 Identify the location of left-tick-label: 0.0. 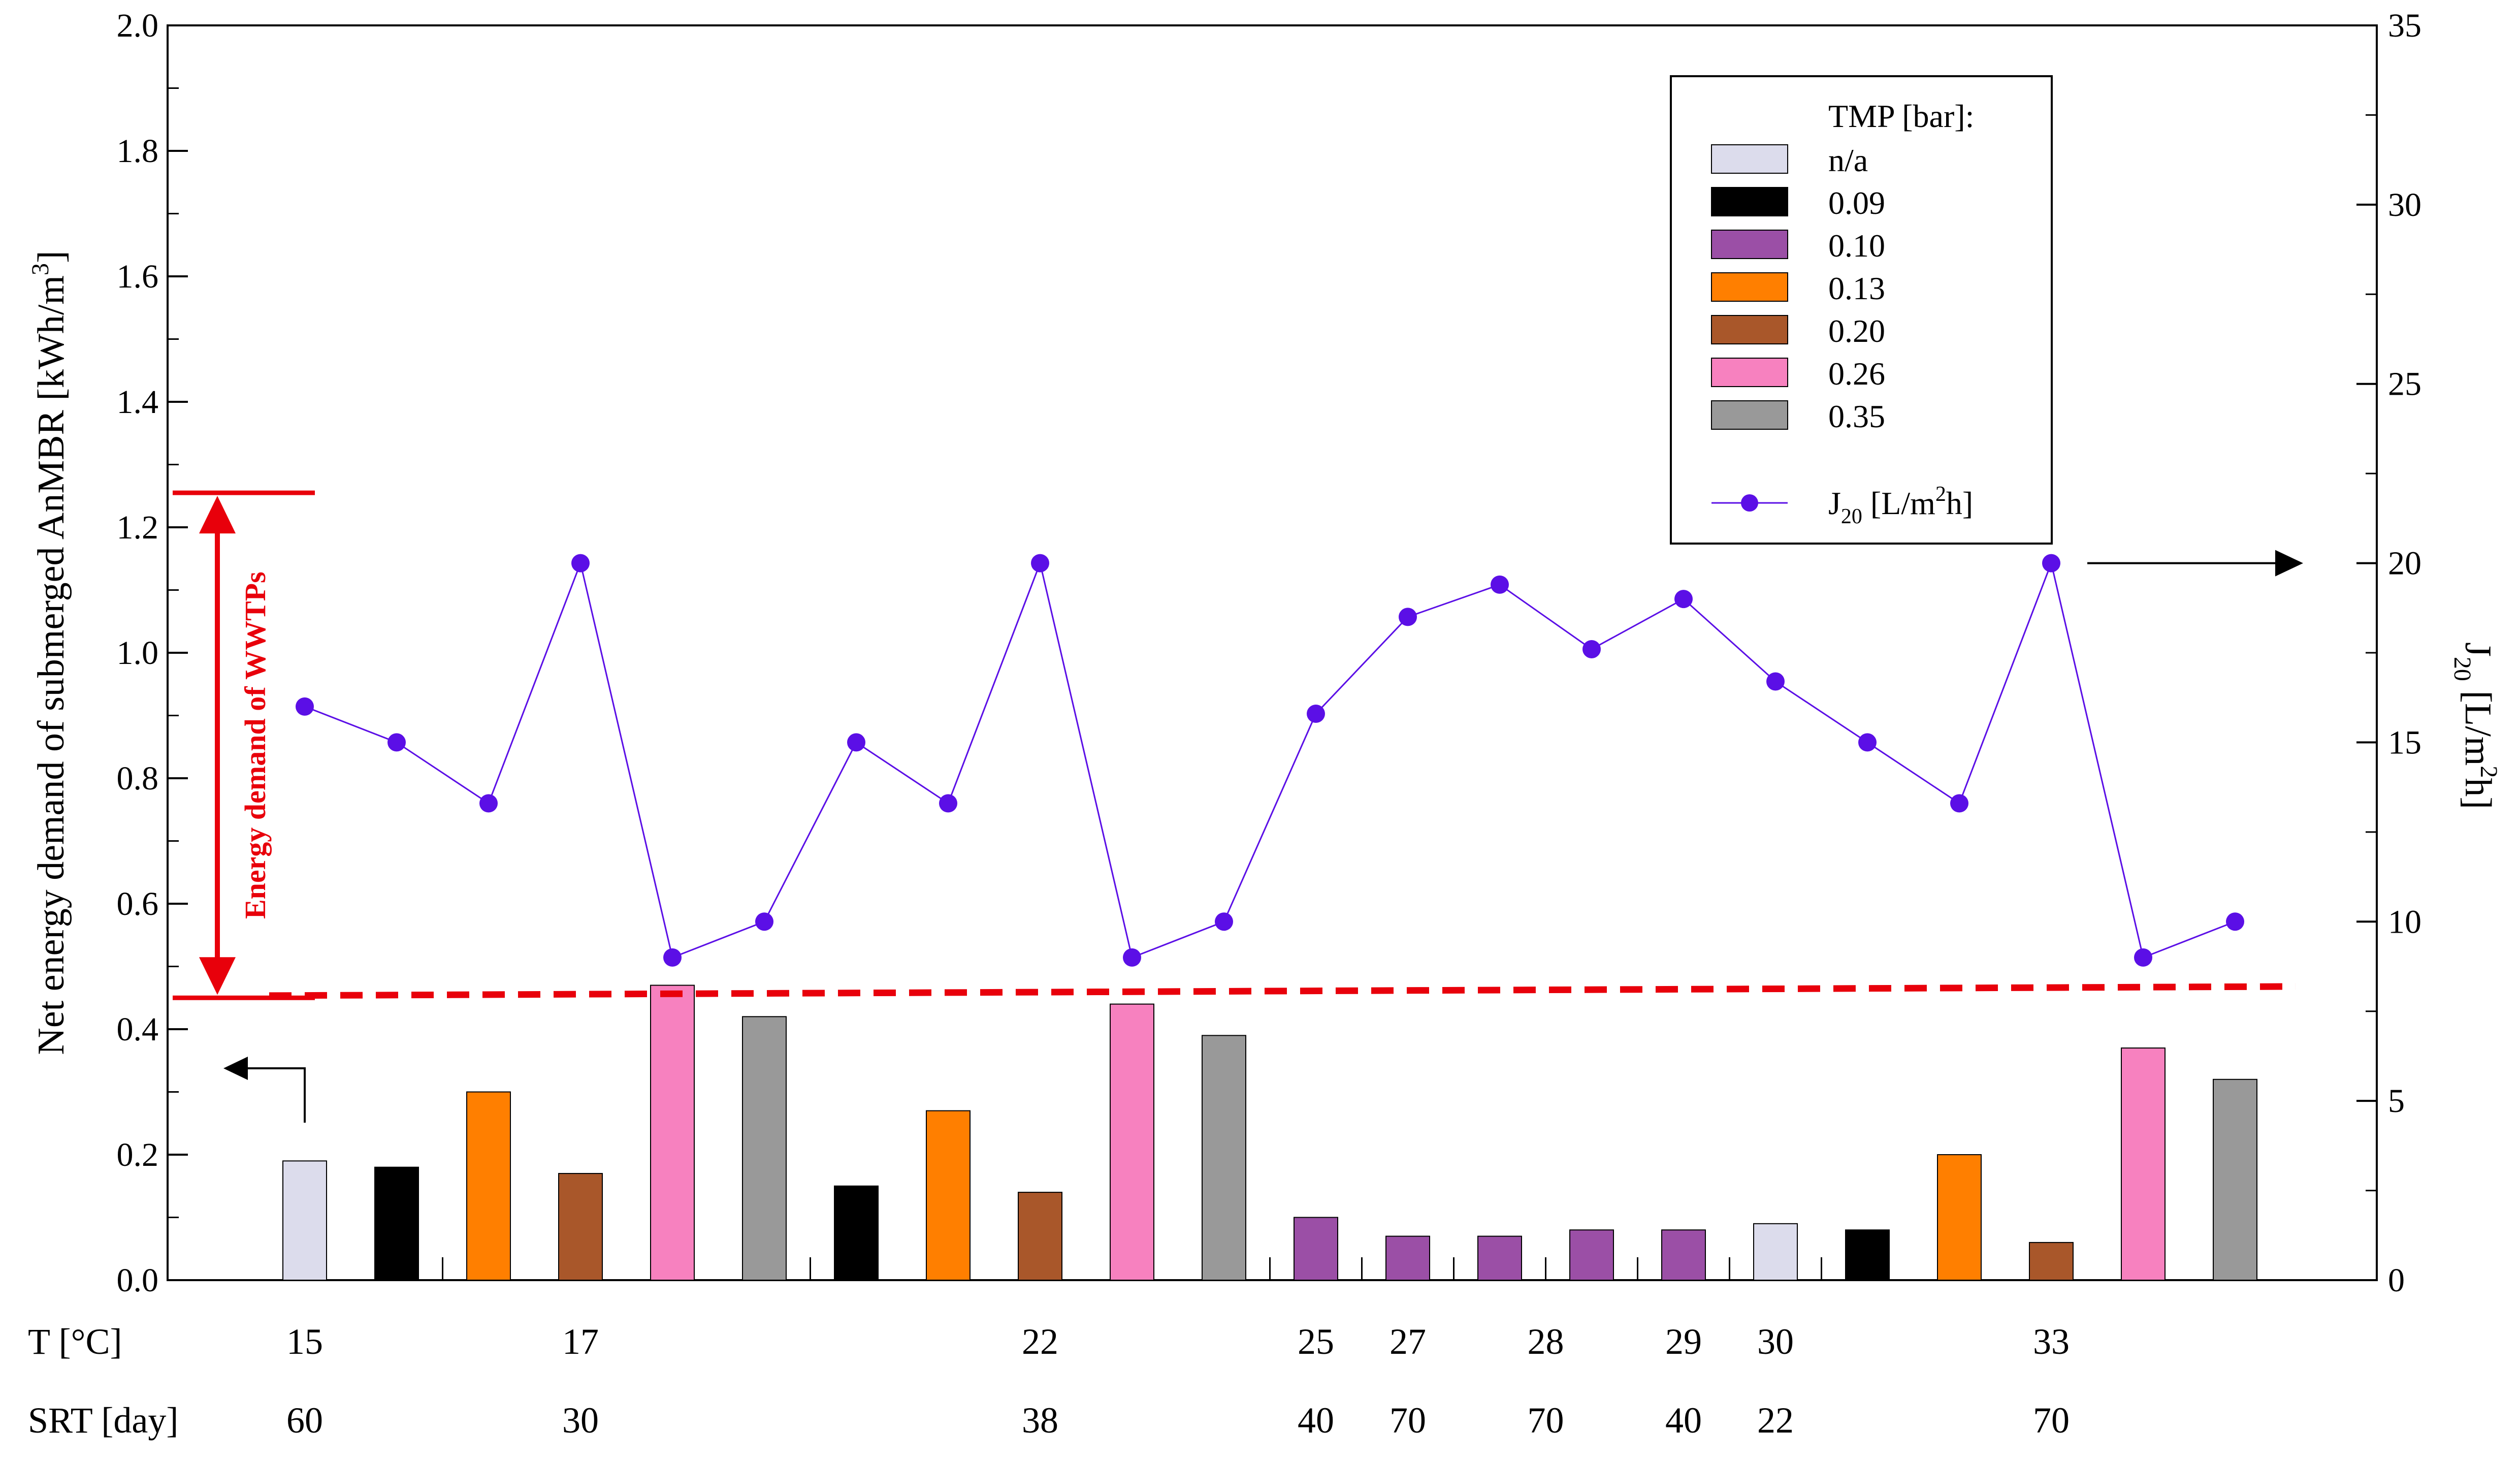
(138, 1280).